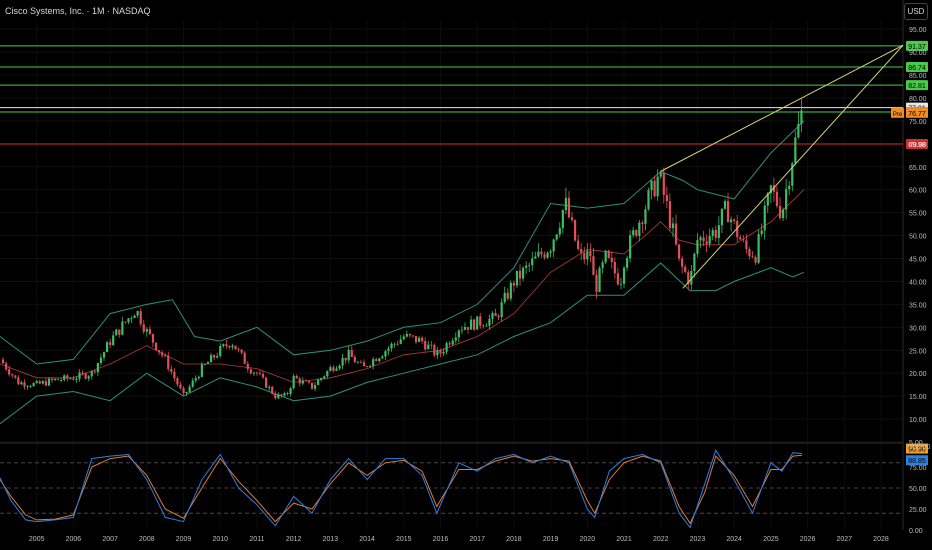 The image size is (932, 550). I want to click on x-tick-label: 2009, so click(184, 539).